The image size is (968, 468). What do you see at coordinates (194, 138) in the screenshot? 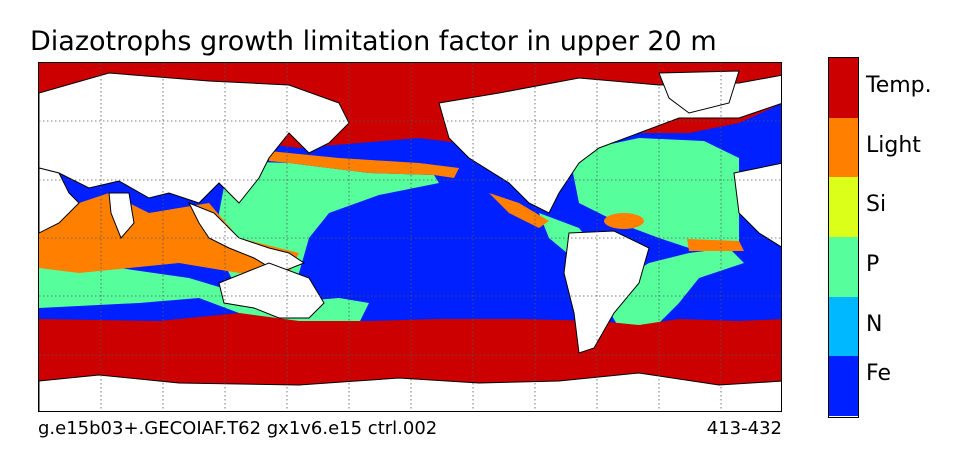
I see `land-eurasia` at bounding box center [194, 138].